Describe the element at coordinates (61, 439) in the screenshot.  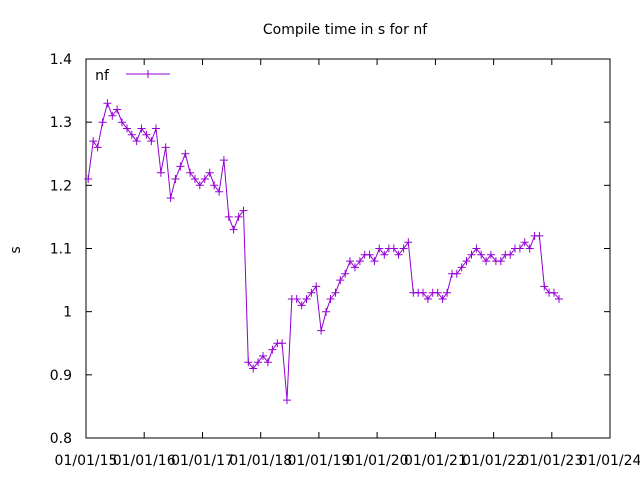
I see `y-tick-label: 0.8` at that location.